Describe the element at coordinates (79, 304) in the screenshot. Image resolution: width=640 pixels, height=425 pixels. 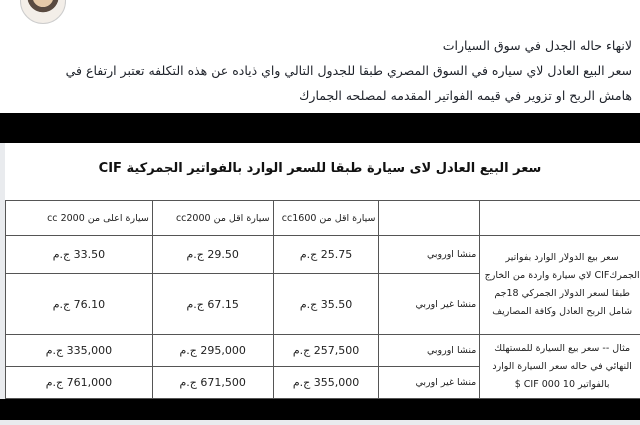
I see `price-cell: 76.10 ج.م` at that location.